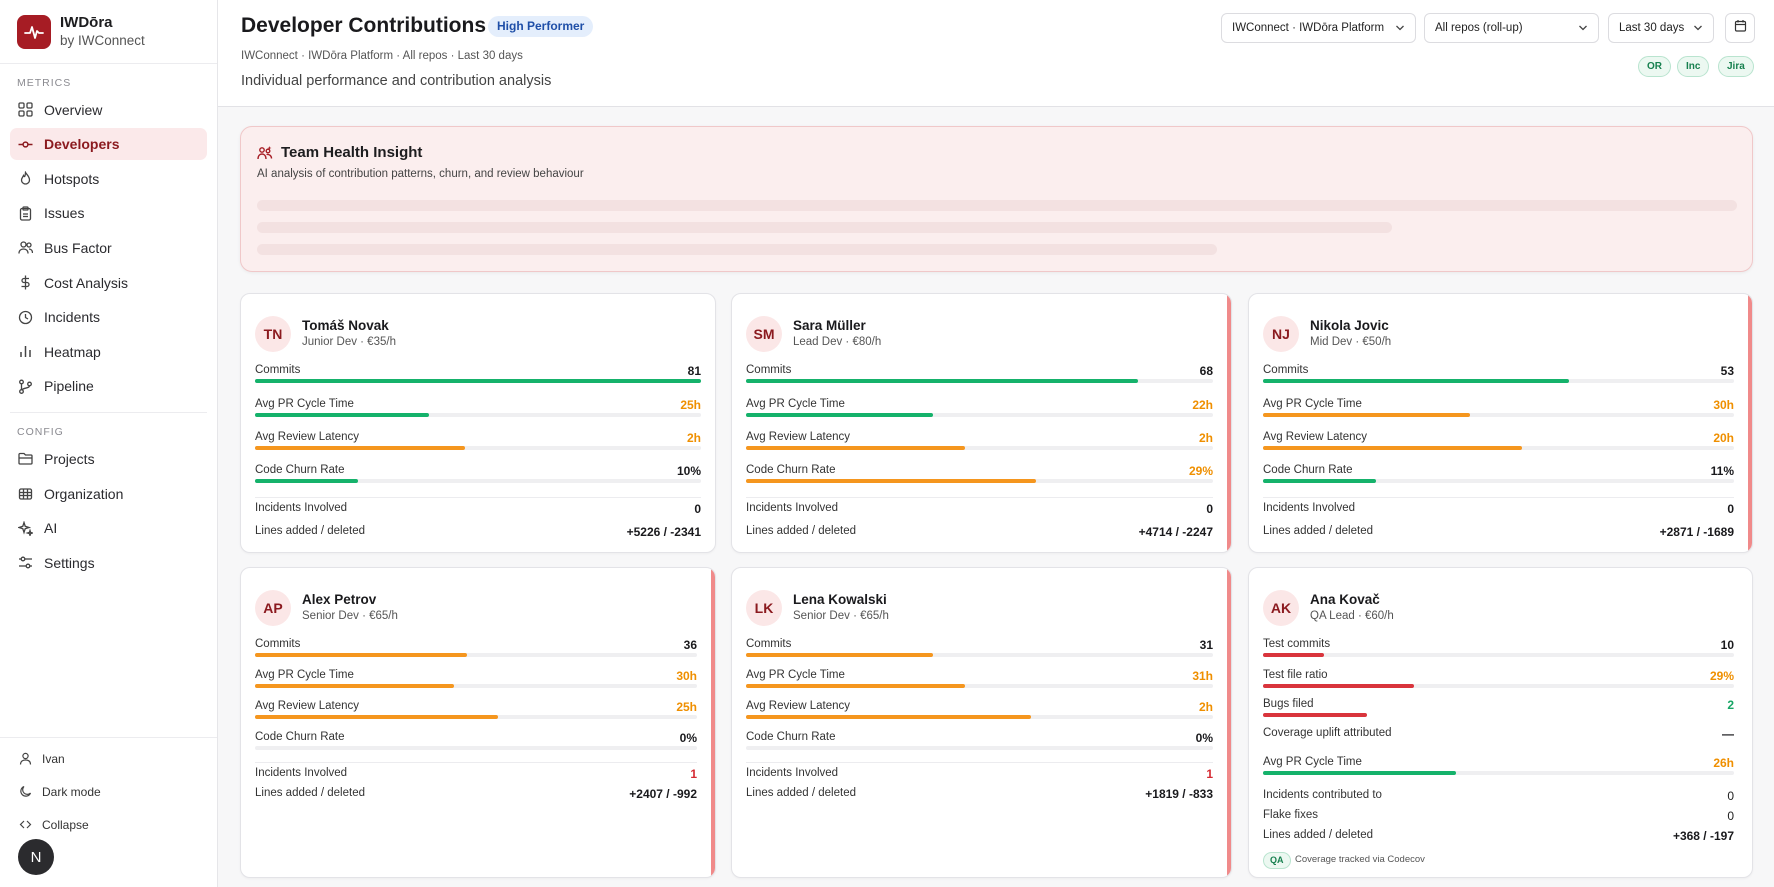 The image size is (1774, 887). Describe the element at coordinates (764, 334) in the screenshot. I see `avatar: SM` at that location.